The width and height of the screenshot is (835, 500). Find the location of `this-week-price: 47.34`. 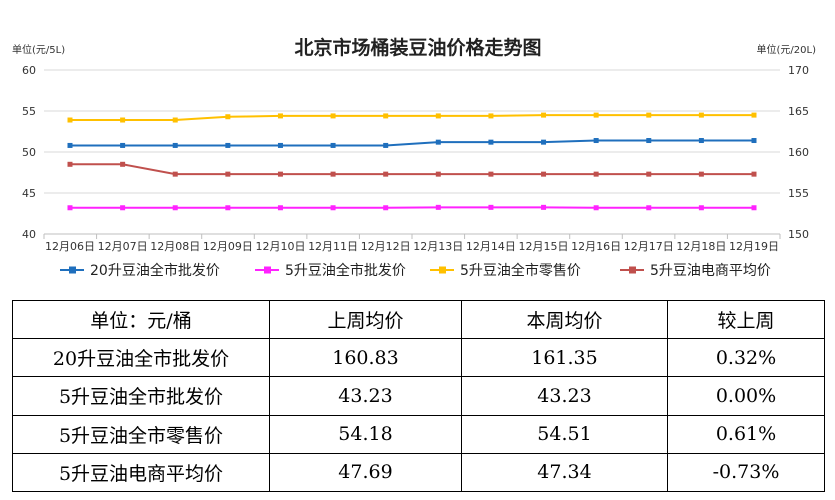

this-week-price: 47.34 is located at coordinates (564, 472).